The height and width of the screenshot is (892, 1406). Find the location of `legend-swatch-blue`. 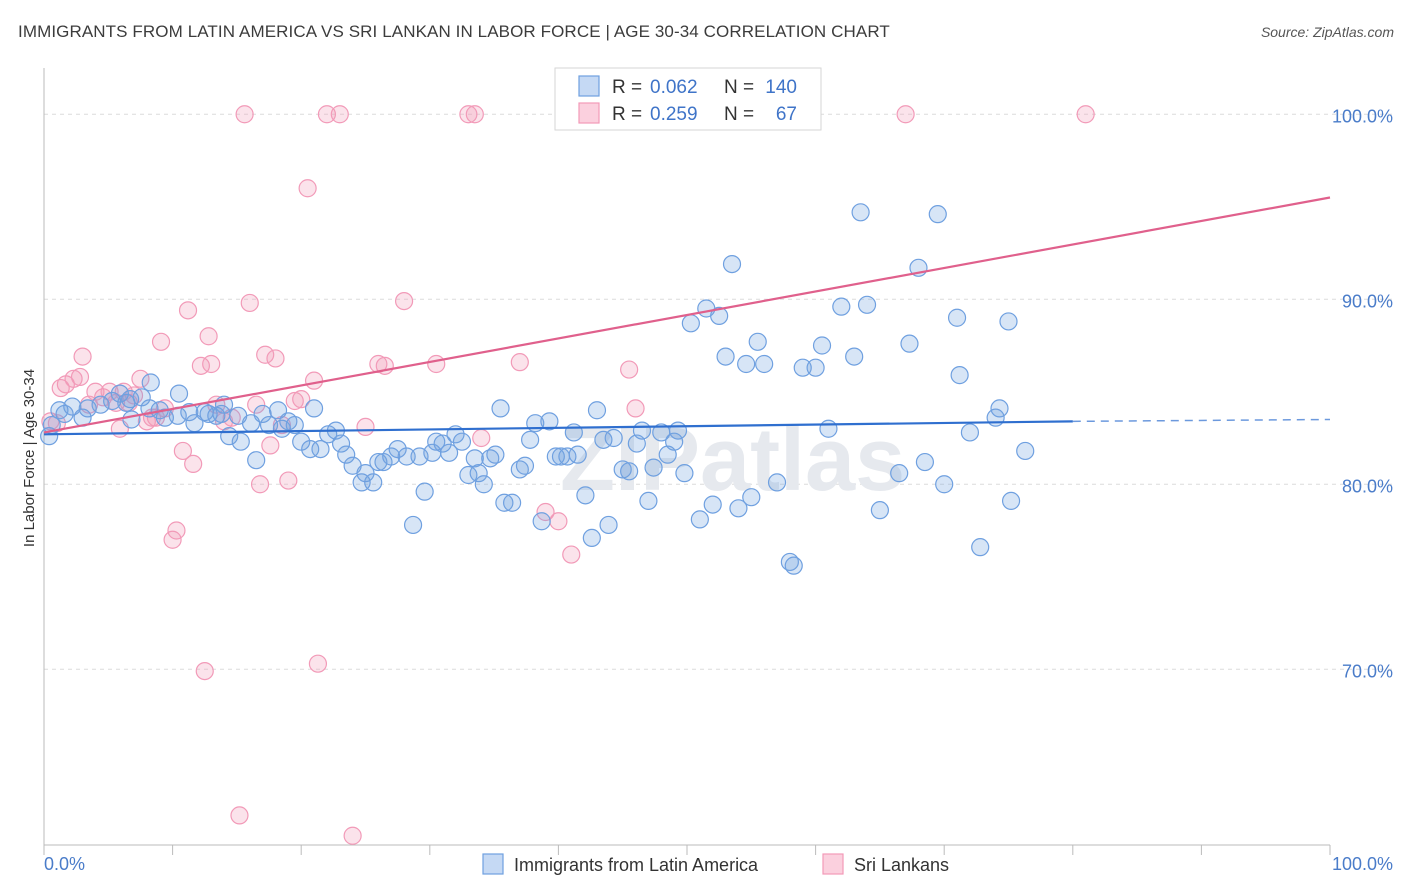

legend-swatch-blue is located at coordinates (589, 86).